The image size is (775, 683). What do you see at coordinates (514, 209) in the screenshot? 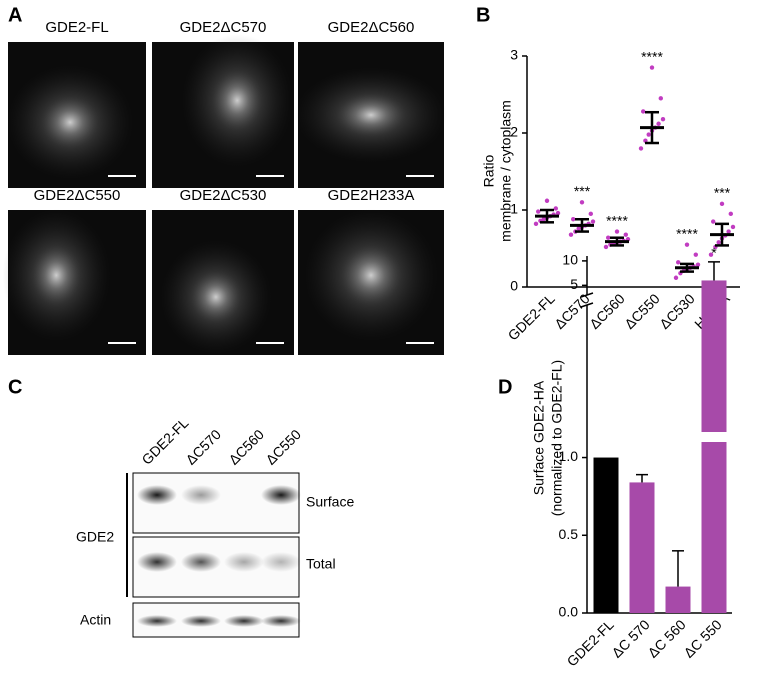
I see `y-tick-label: 1` at bounding box center [514, 209].